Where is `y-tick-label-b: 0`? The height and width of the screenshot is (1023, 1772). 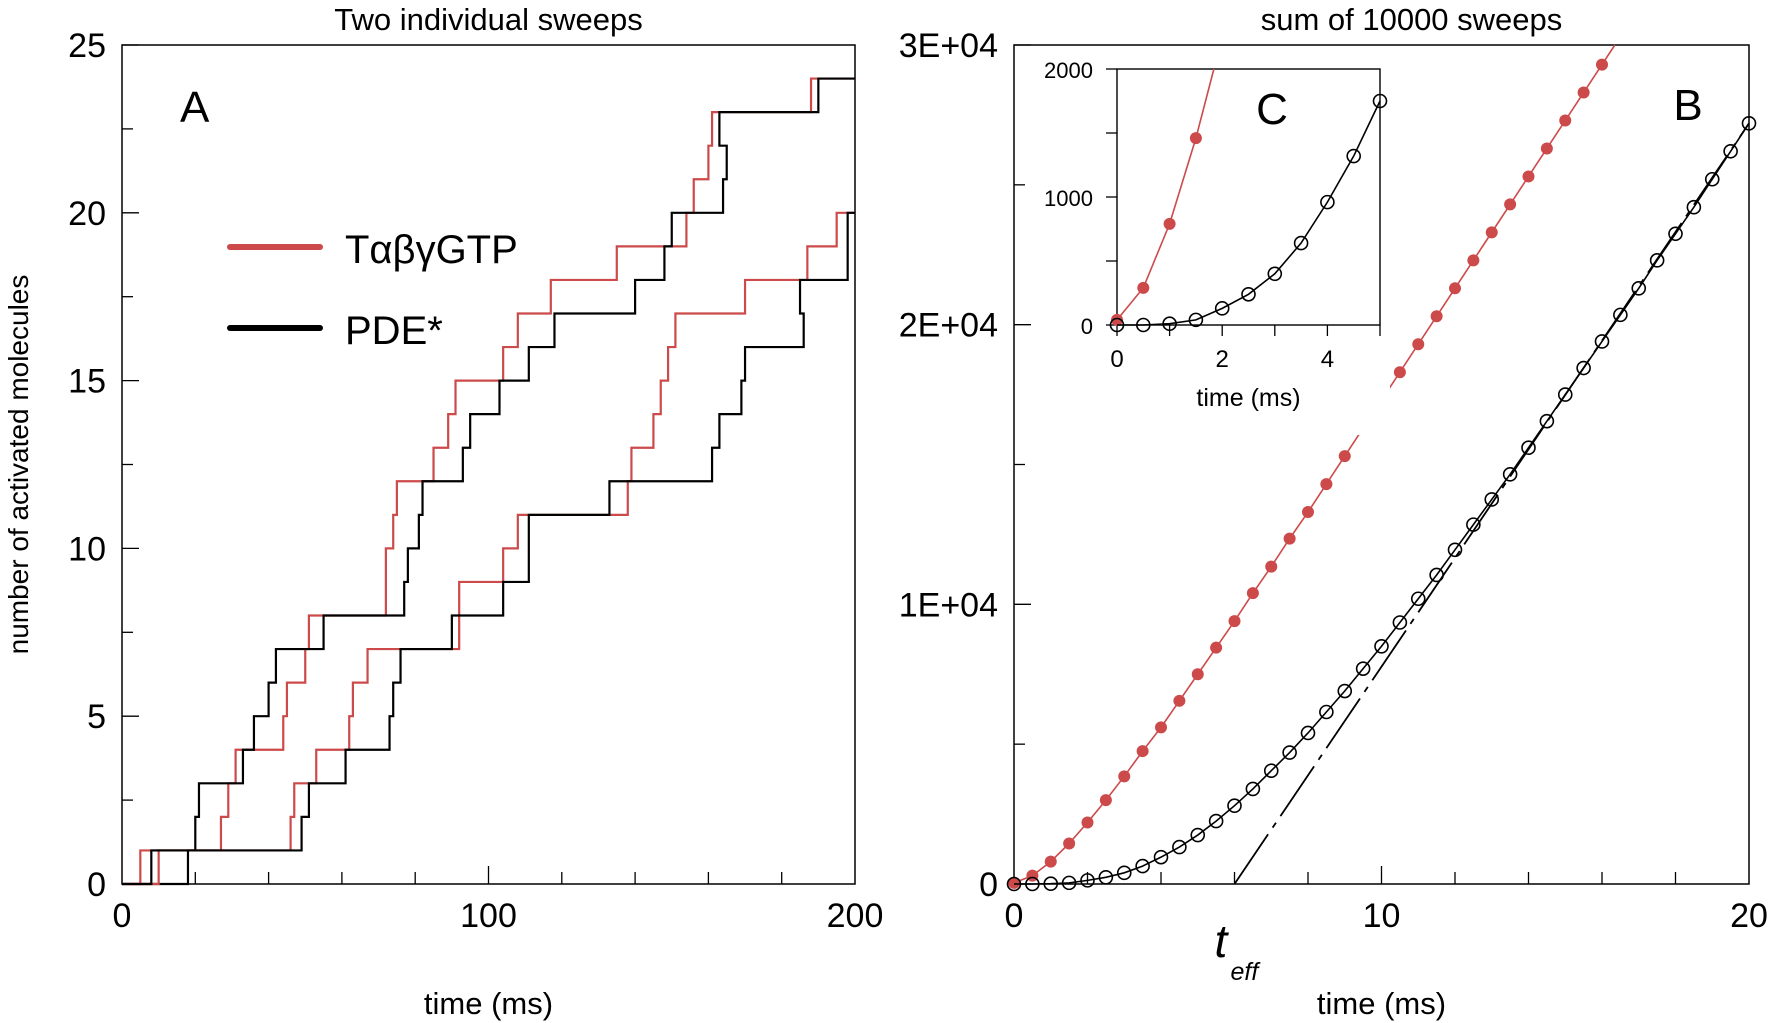 y-tick-label-b: 0 is located at coordinates (988, 885).